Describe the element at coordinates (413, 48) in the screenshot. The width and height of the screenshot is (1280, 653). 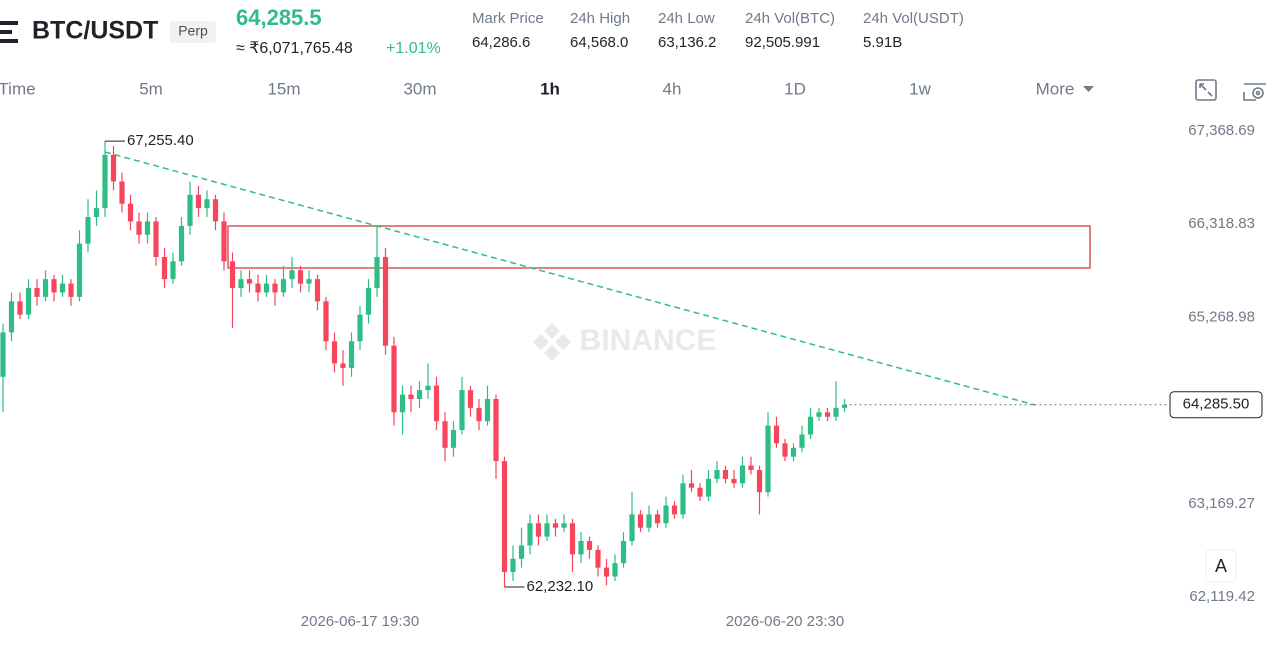
I see `change: +1.01%` at that location.